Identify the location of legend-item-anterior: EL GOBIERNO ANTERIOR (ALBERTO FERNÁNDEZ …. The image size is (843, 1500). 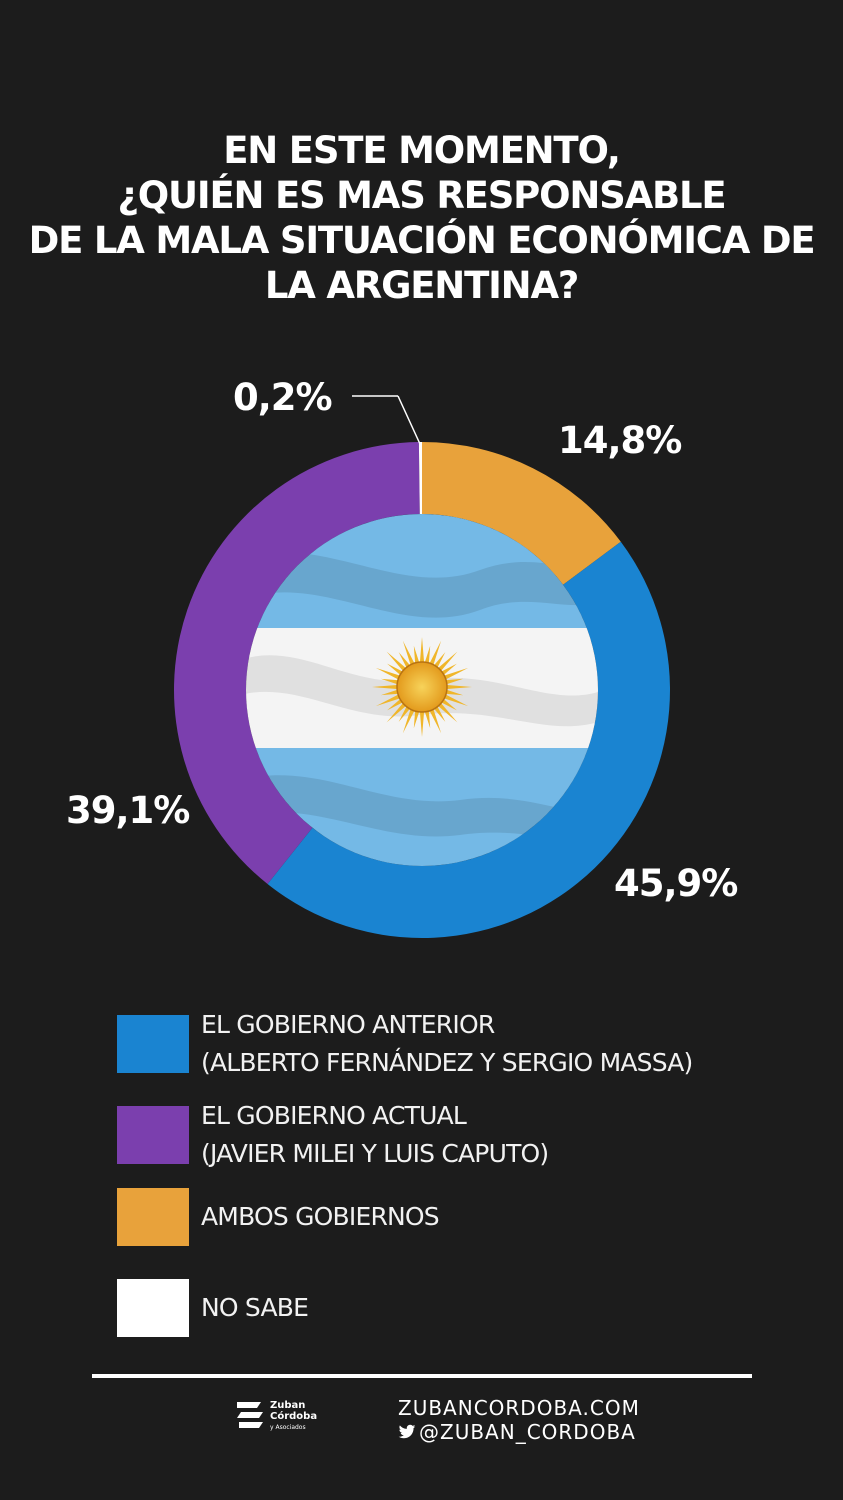
(405, 1044).